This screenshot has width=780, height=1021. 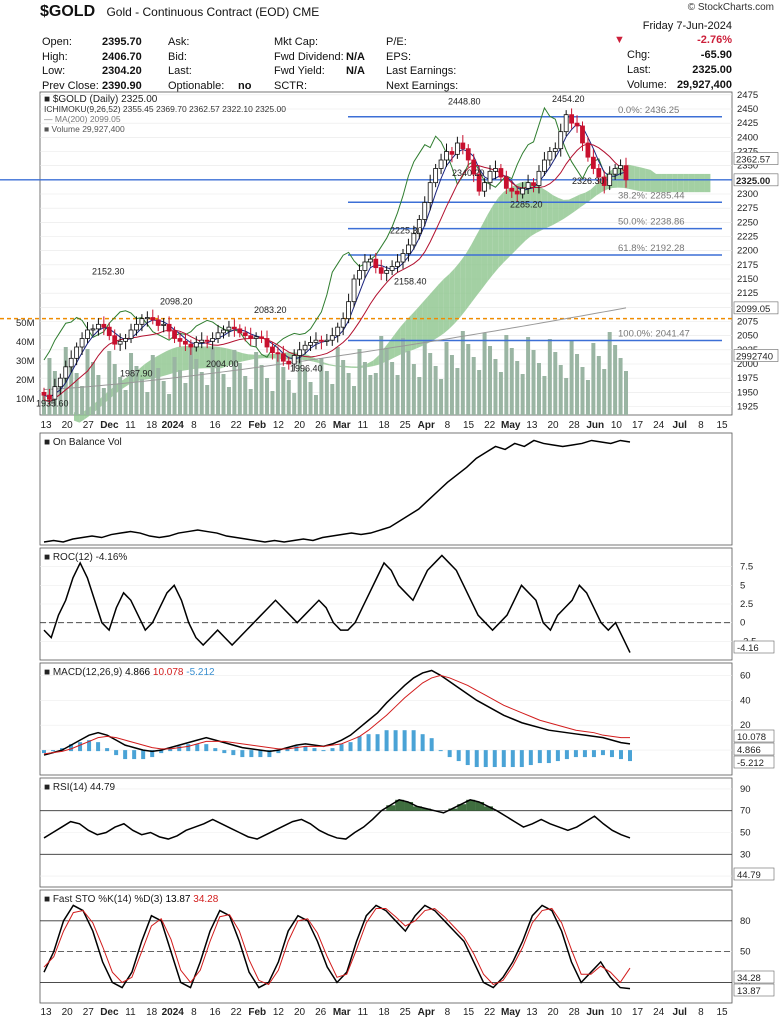 What do you see at coordinates (756, 180) in the screenshot?
I see `right-value-box` at bounding box center [756, 180].